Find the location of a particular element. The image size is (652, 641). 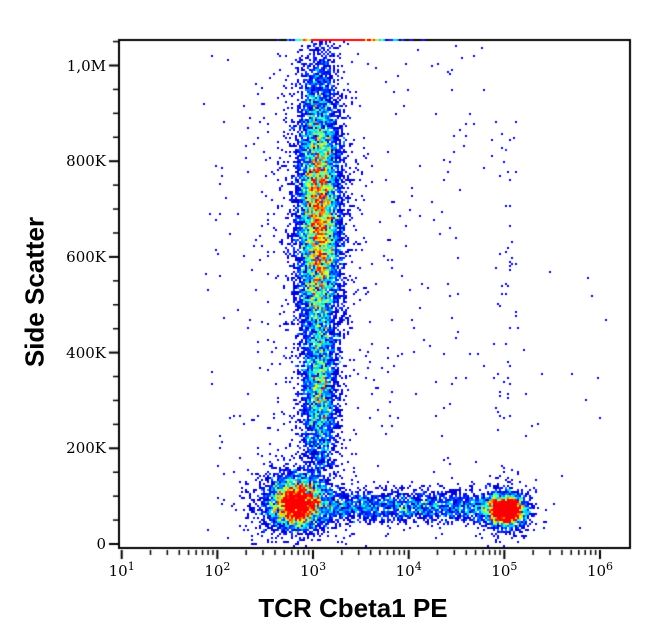

x-tick-label: 102 is located at coordinates (217, 570).